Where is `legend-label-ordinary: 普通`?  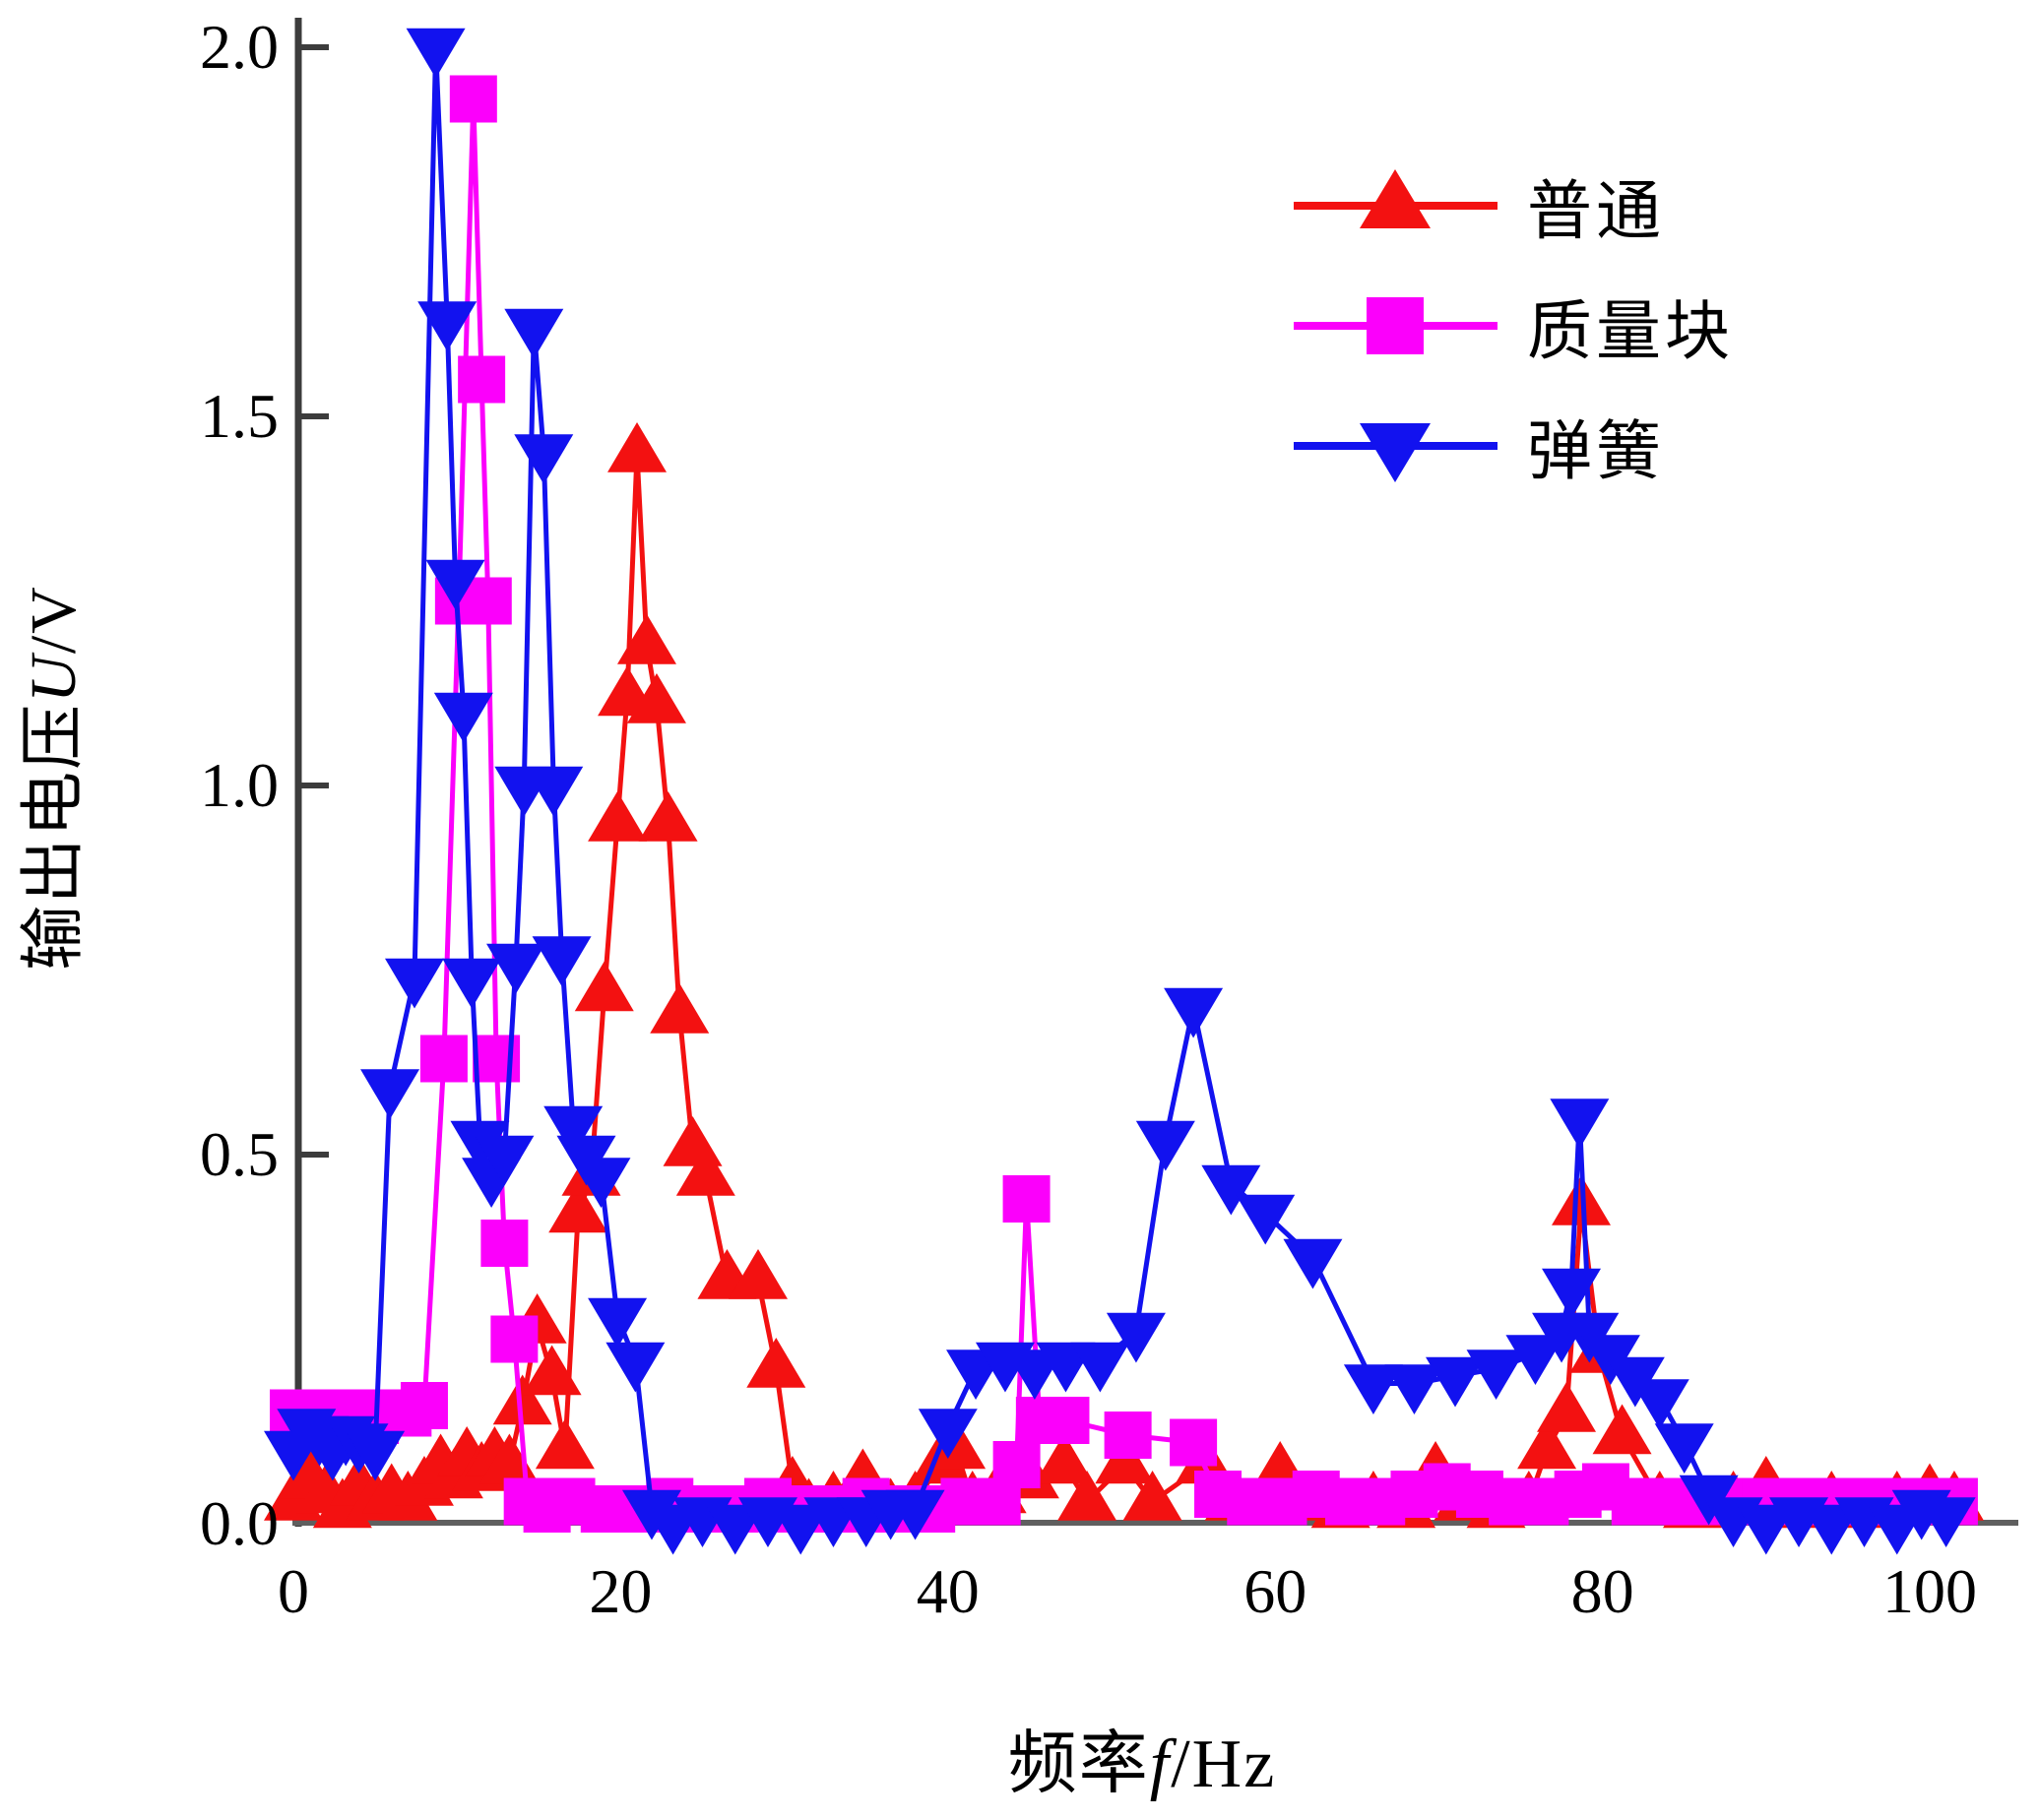
legend-label-ordinary: 普通 is located at coordinates (1596, 212).